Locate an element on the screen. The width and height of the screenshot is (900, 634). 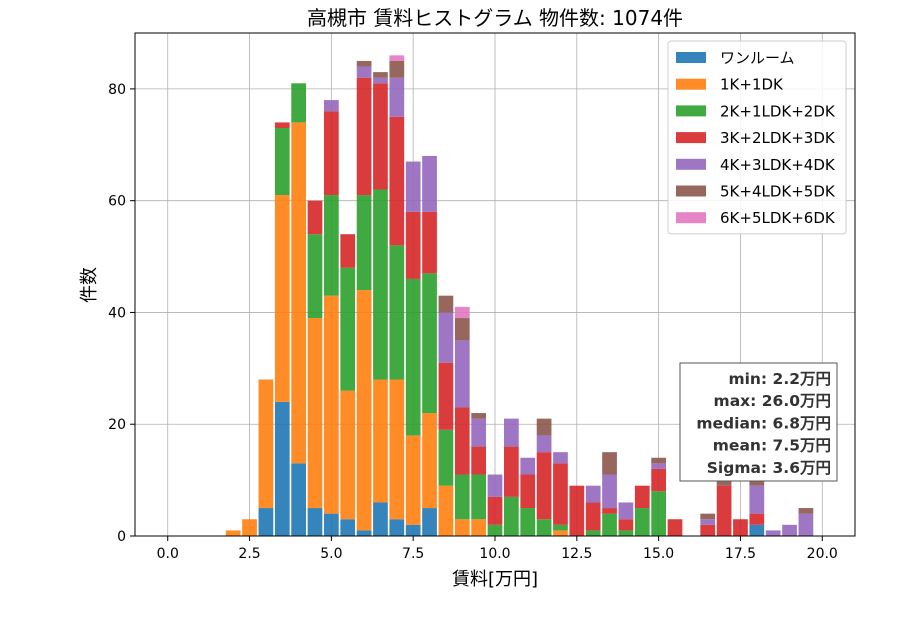
y-tick-label: 0 is located at coordinates (121, 537).